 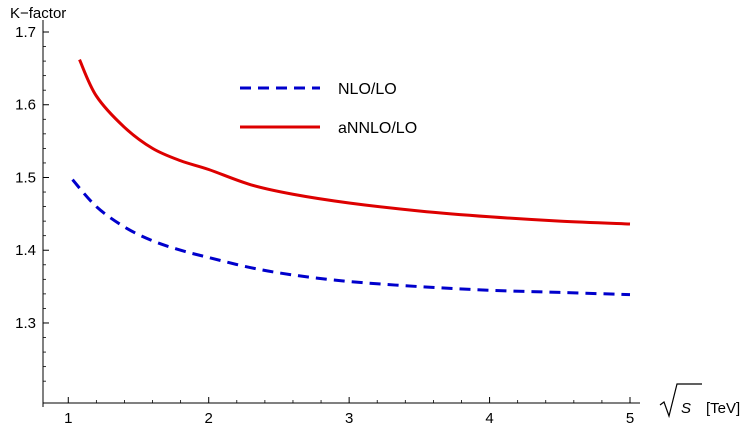 I want to click on x-axis-title: S [TeV], so click(x=699, y=401).